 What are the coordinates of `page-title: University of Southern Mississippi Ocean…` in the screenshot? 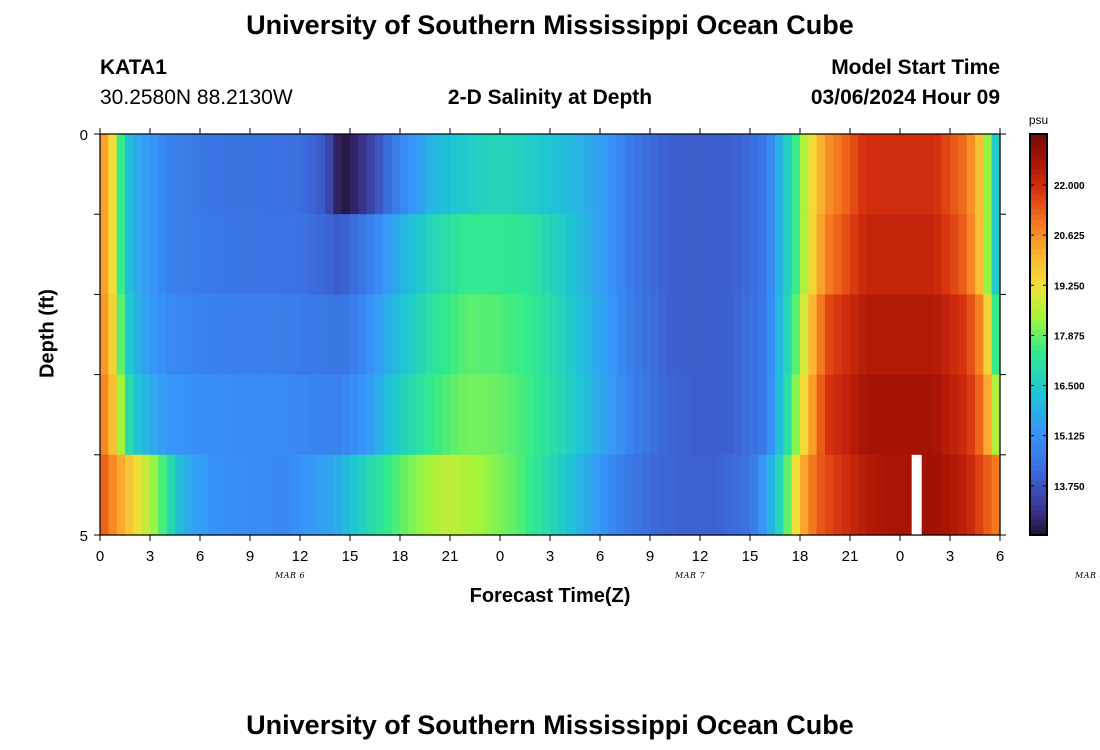 It's located at (550, 25).